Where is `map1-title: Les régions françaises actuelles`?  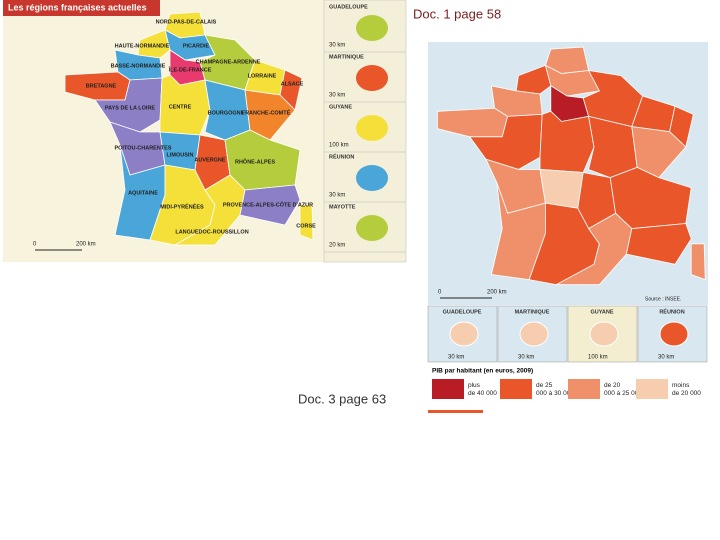
map1-title: Les régions françaises actuelles is located at coordinates (77, 7).